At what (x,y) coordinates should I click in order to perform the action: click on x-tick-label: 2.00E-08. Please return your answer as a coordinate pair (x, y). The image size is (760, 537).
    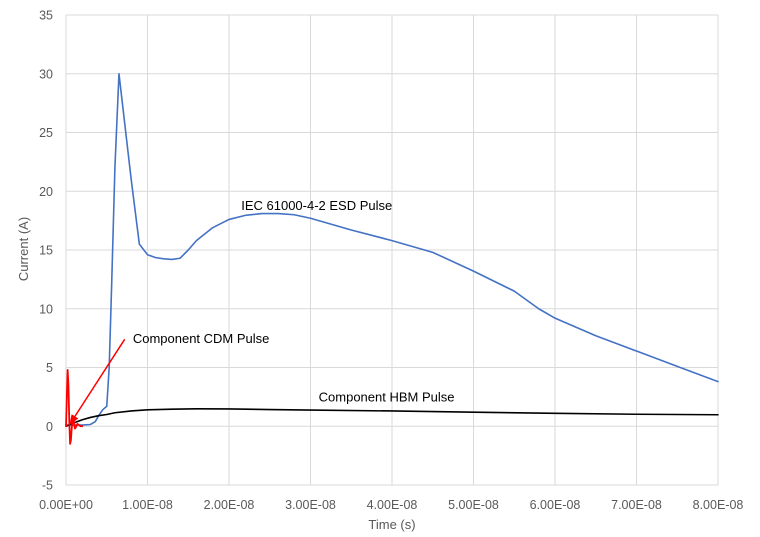
    Looking at the image, I should click on (229, 505).